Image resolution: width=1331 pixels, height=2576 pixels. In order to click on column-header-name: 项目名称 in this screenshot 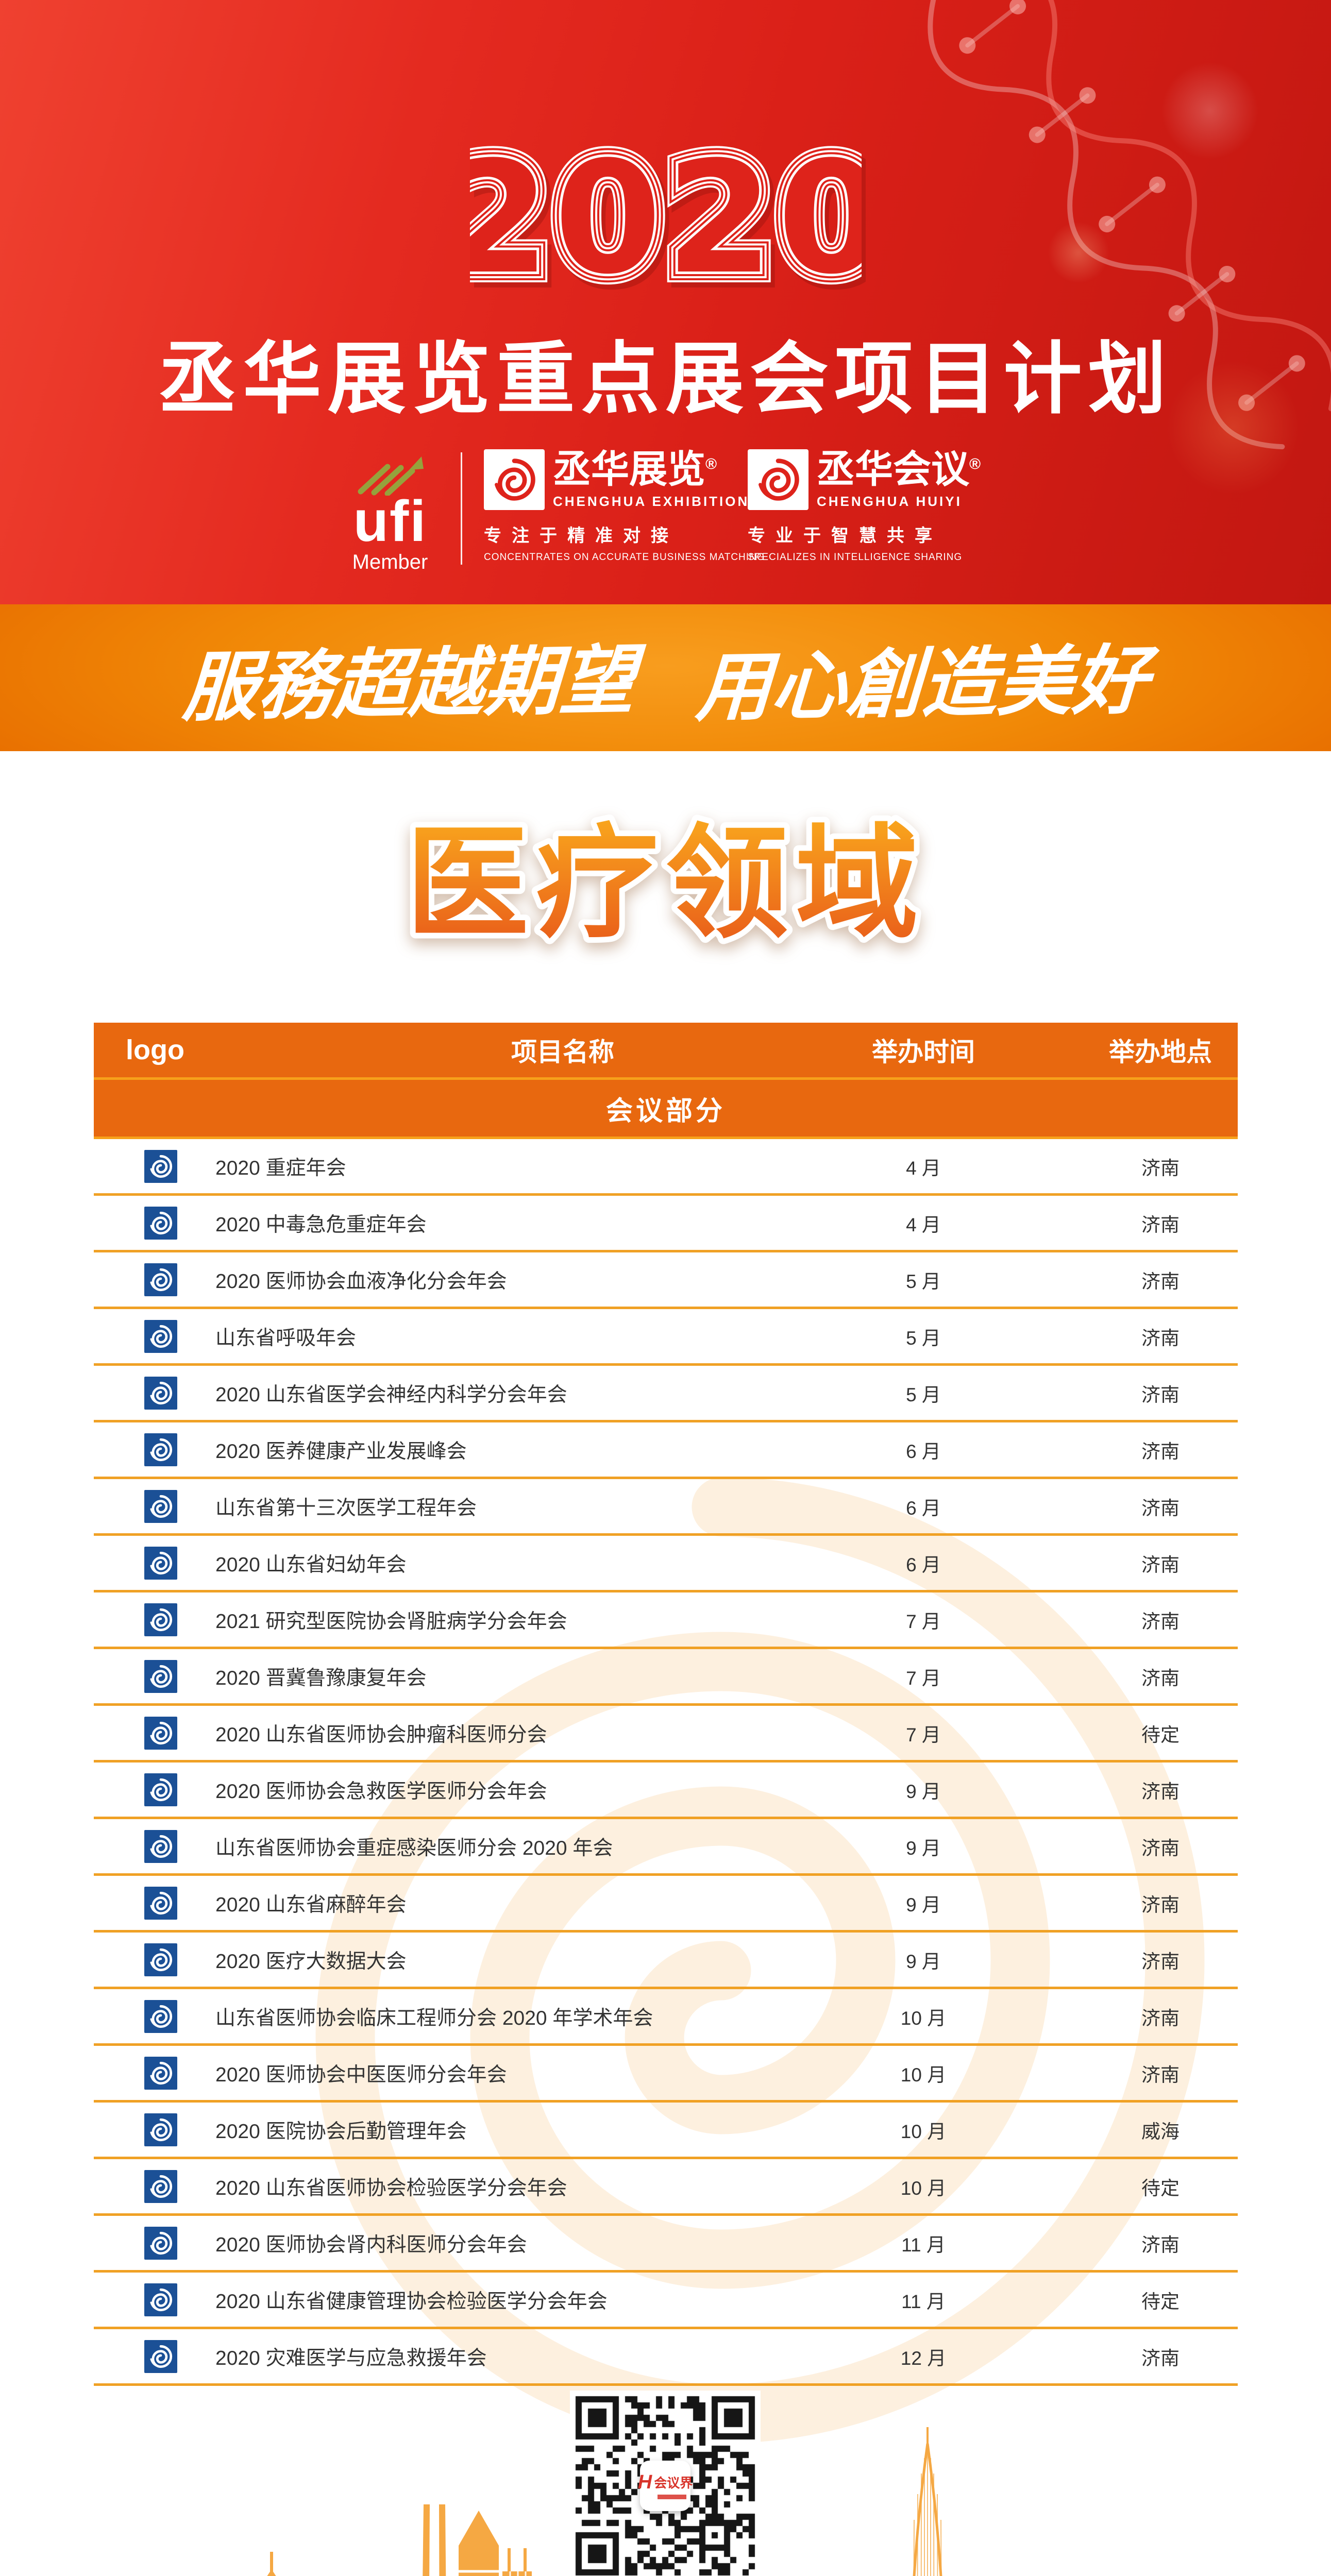, I will do `click(562, 1052)`.